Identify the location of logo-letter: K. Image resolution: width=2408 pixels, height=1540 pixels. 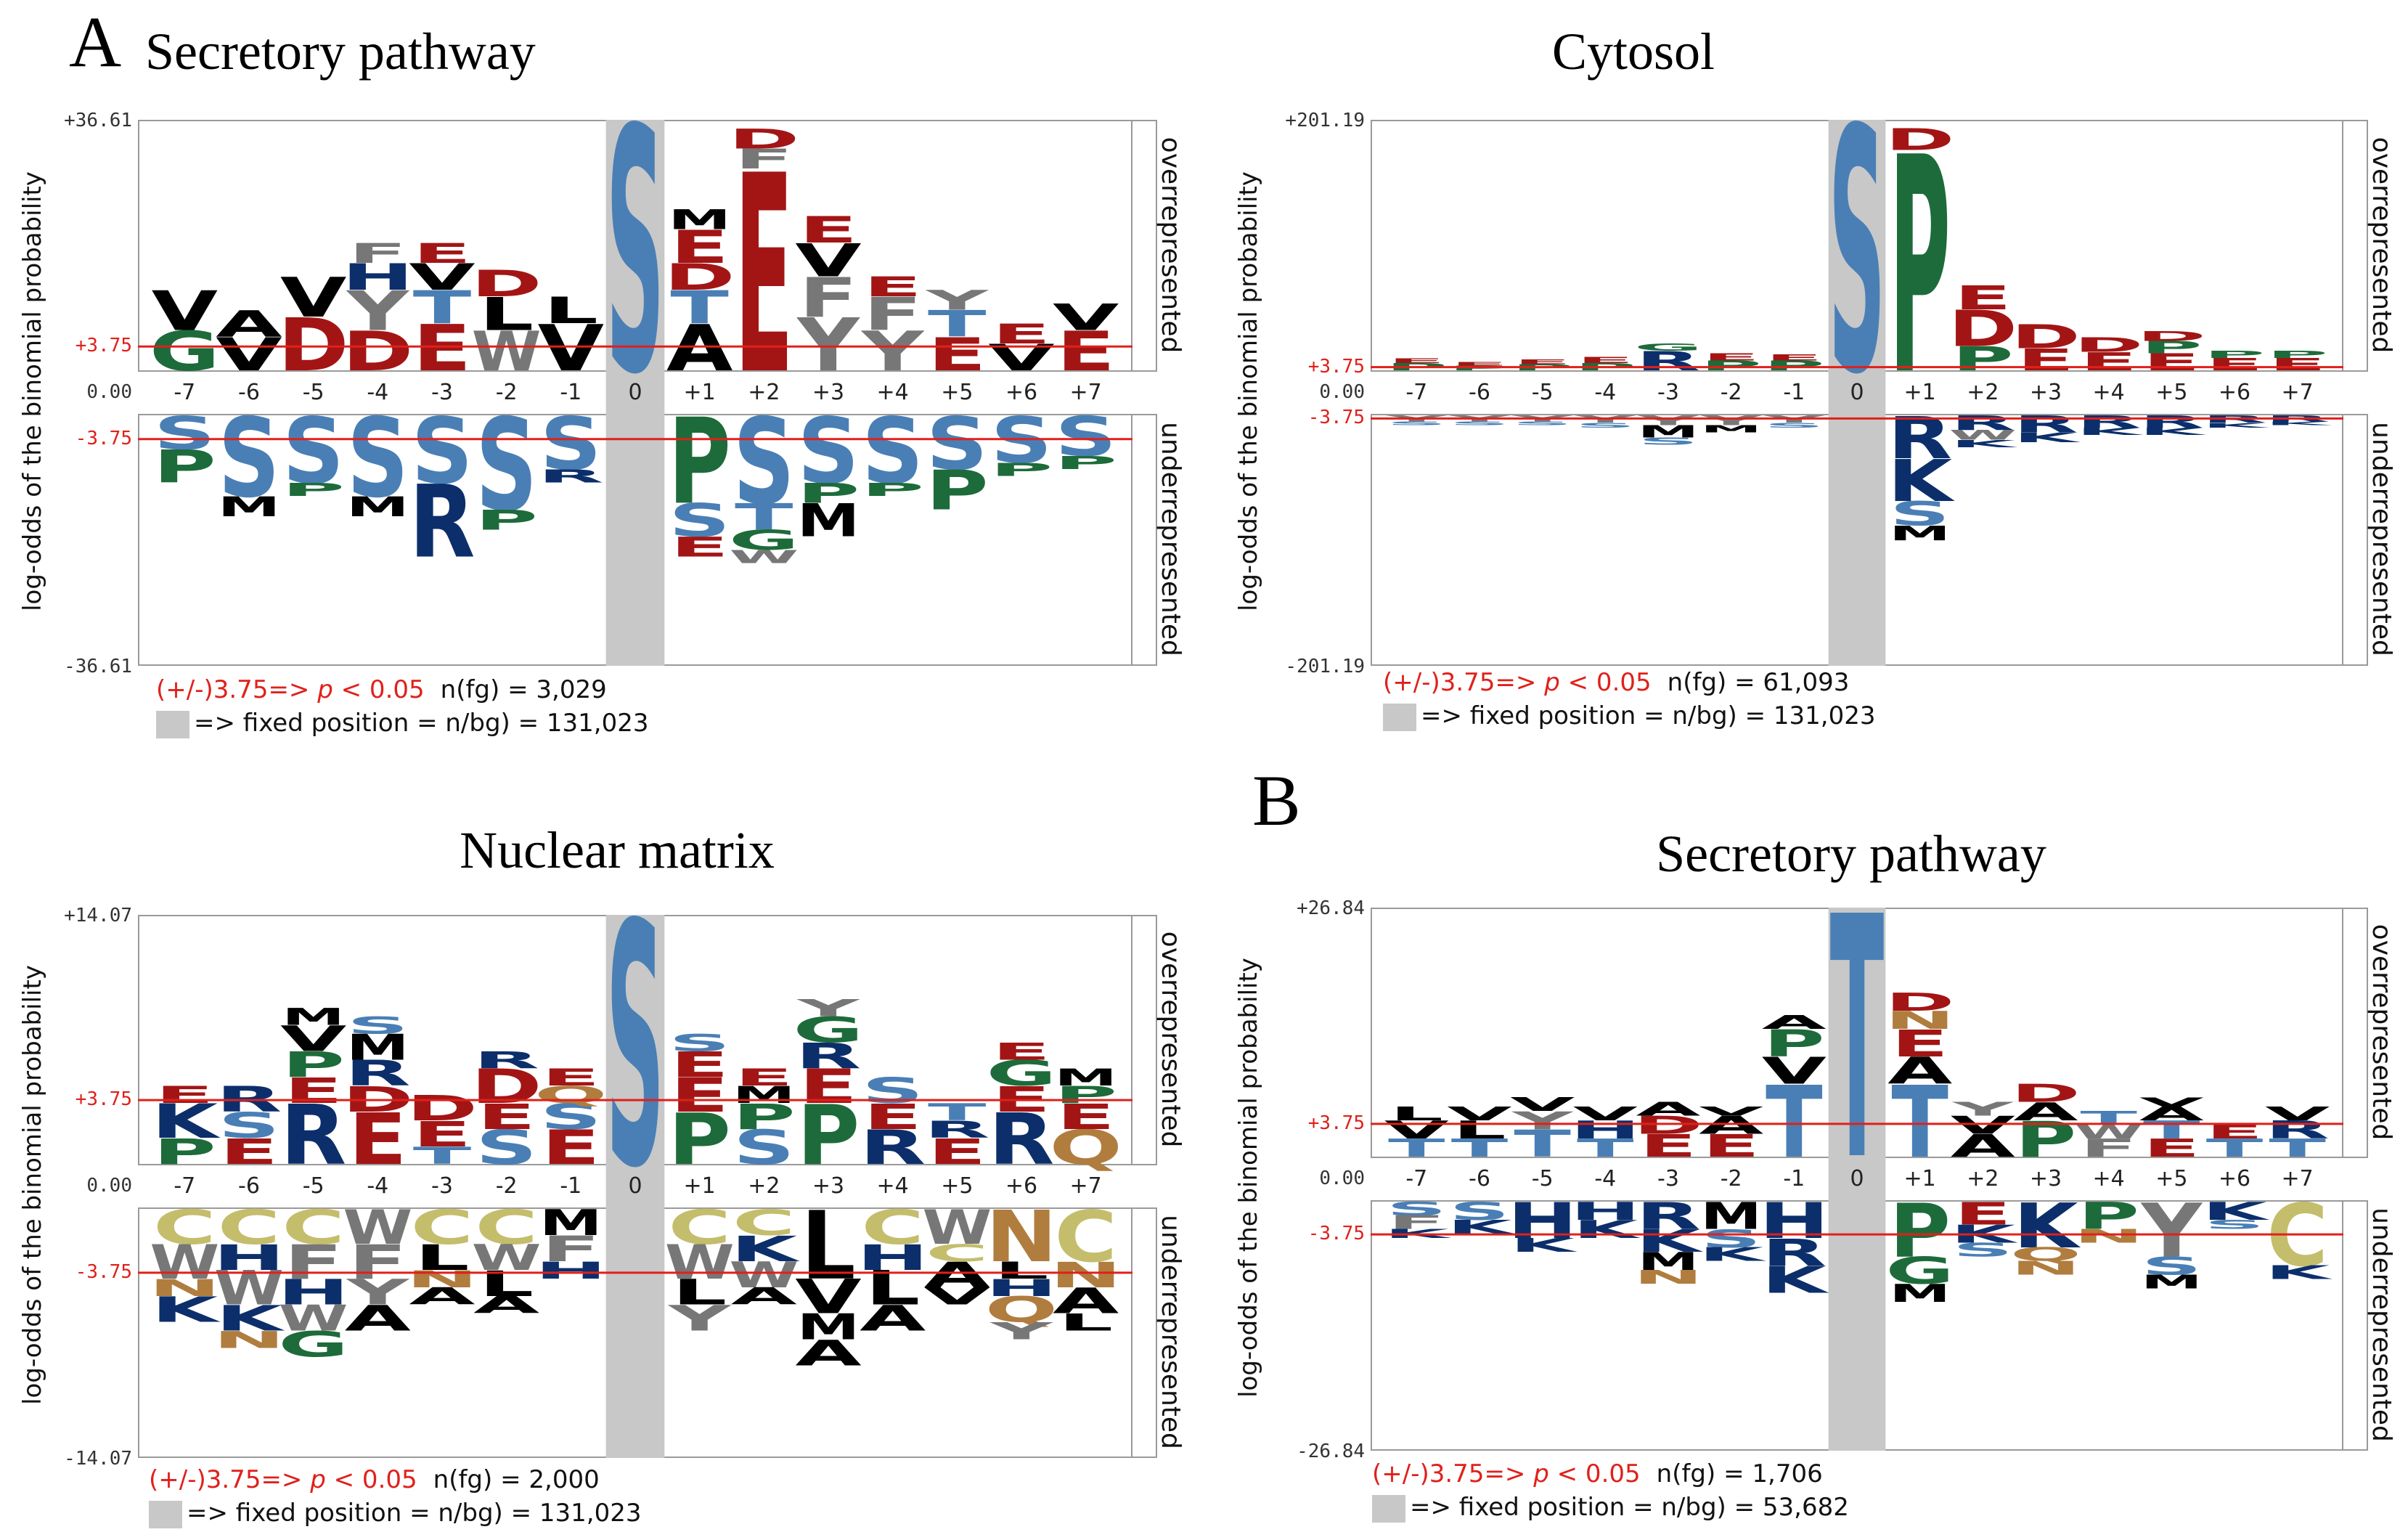
(2047, 437).